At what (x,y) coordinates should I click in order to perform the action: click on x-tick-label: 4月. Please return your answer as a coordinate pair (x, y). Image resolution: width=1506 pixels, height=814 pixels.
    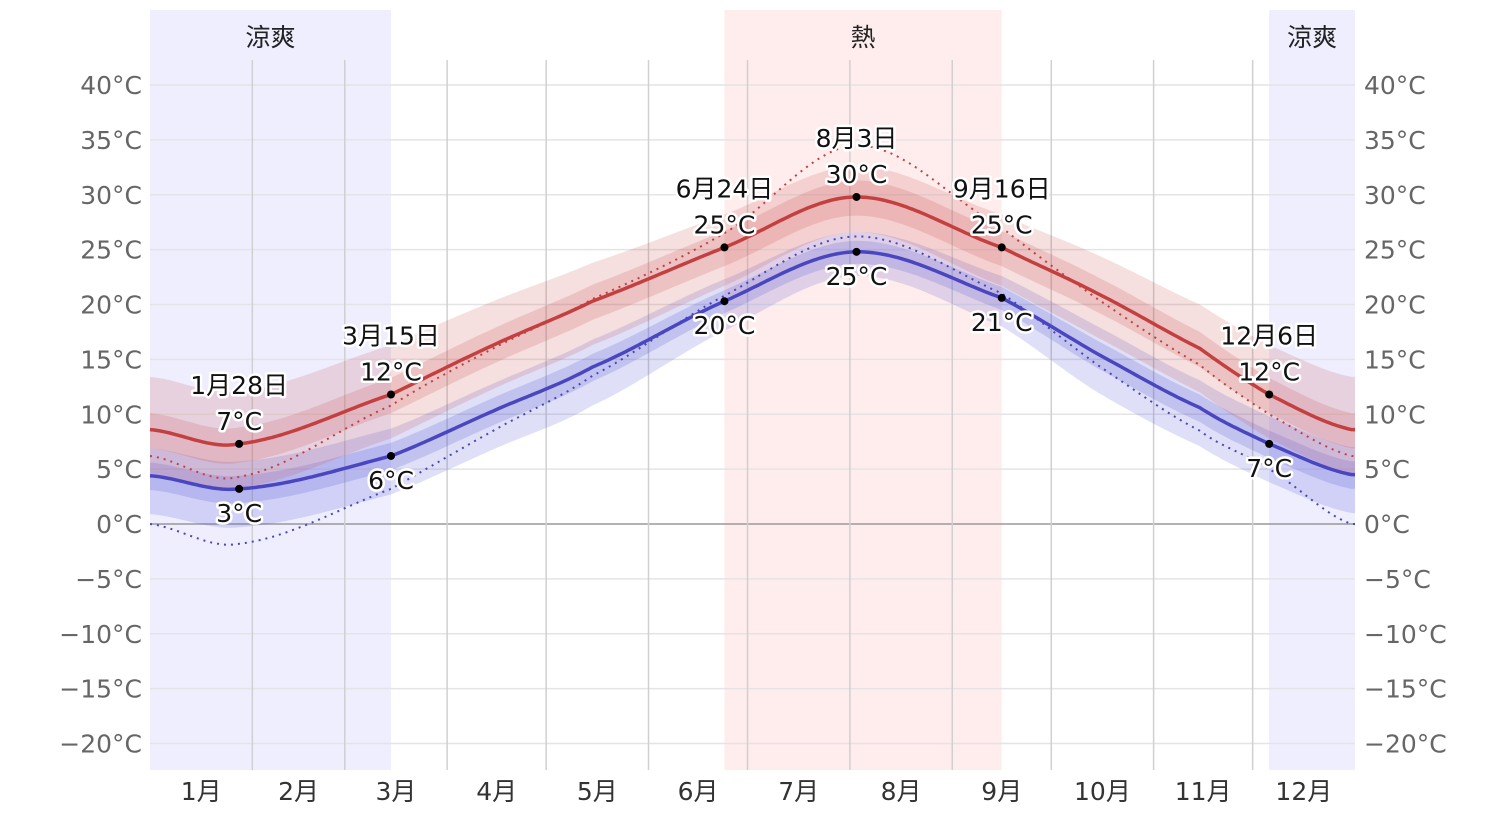
    Looking at the image, I should click on (496, 791).